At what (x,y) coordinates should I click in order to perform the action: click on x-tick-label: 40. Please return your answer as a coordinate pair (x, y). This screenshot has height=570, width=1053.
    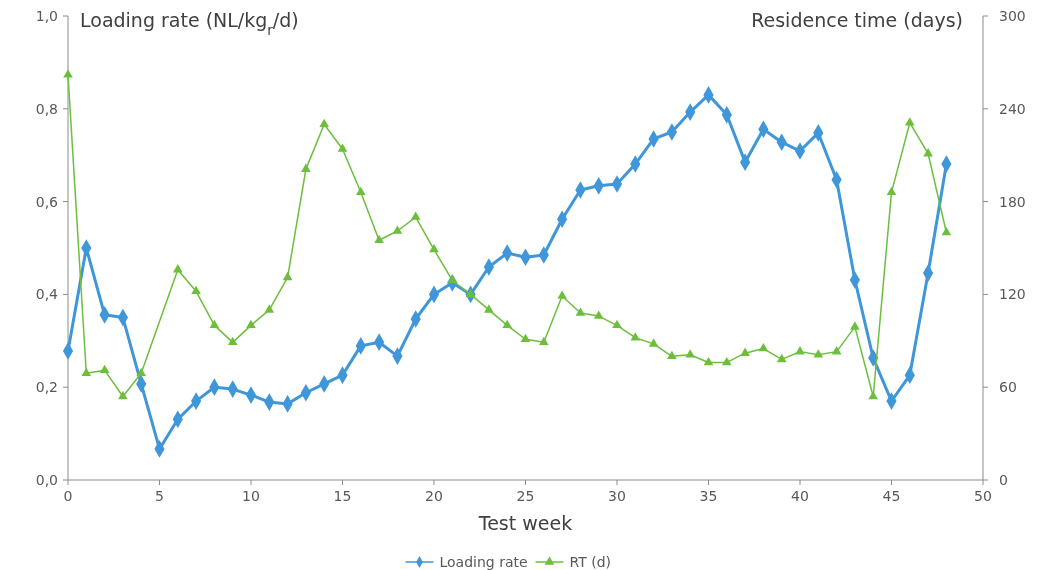
    Looking at the image, I should click on (800, 496).